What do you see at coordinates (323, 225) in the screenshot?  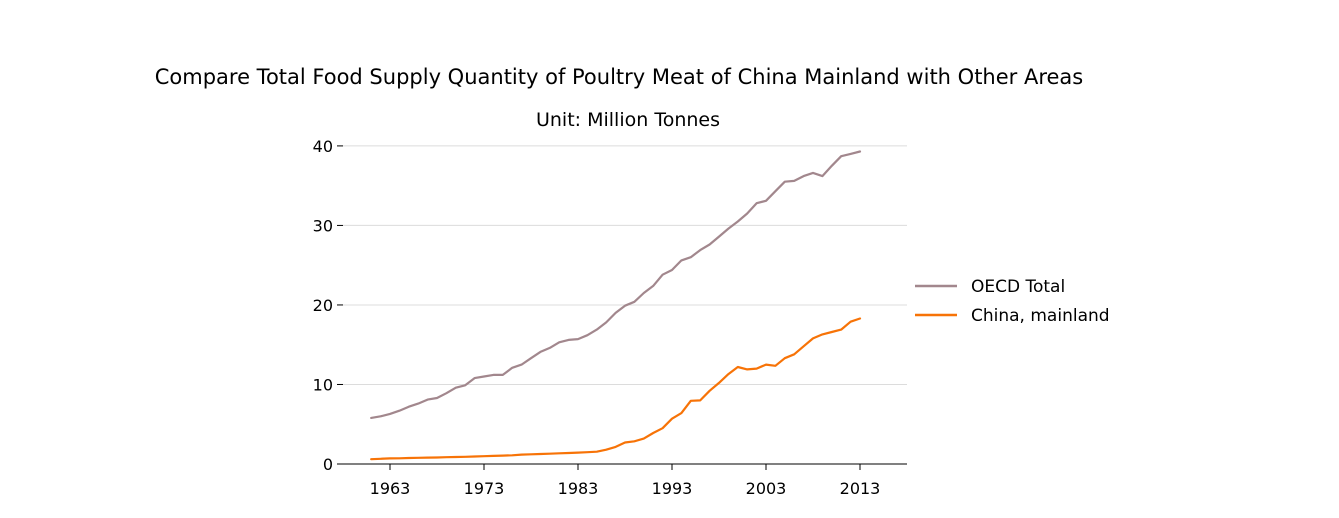 I see `y-tick-label: 30` at bounding box center [323, 225].